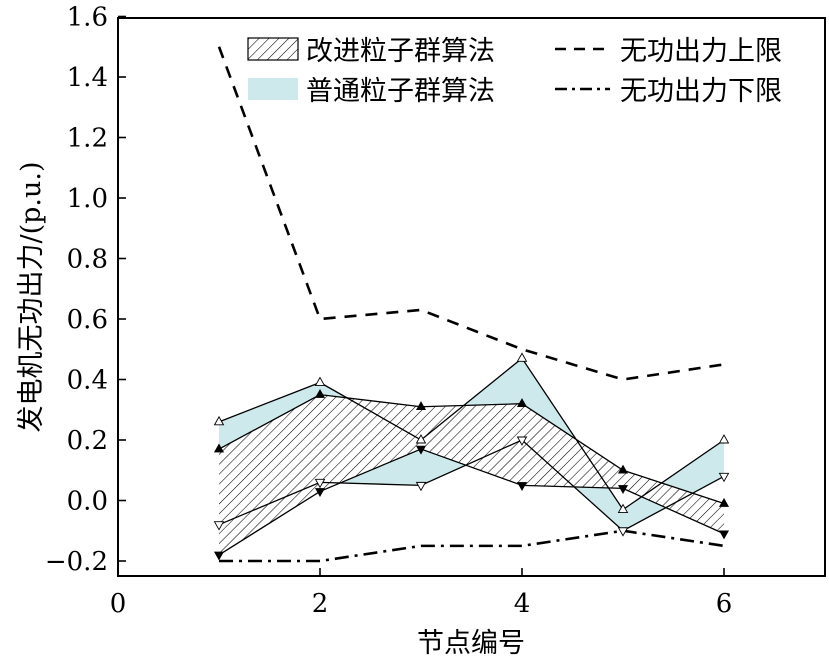  What do you see at coordinates (87, 18) in the screenshot?
I see `y-tick-label: 1.6` at bounding box center [87, 18].